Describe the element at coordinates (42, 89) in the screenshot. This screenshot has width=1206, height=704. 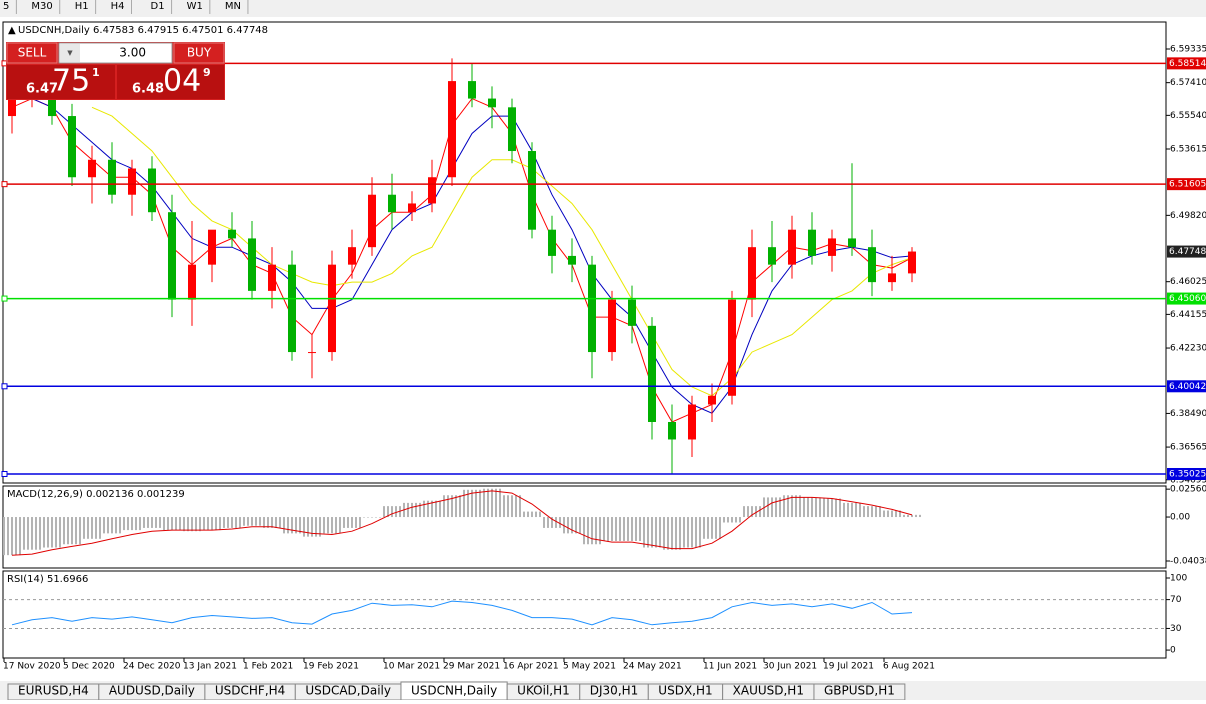
I see `bid-big: 6.47` at that location.